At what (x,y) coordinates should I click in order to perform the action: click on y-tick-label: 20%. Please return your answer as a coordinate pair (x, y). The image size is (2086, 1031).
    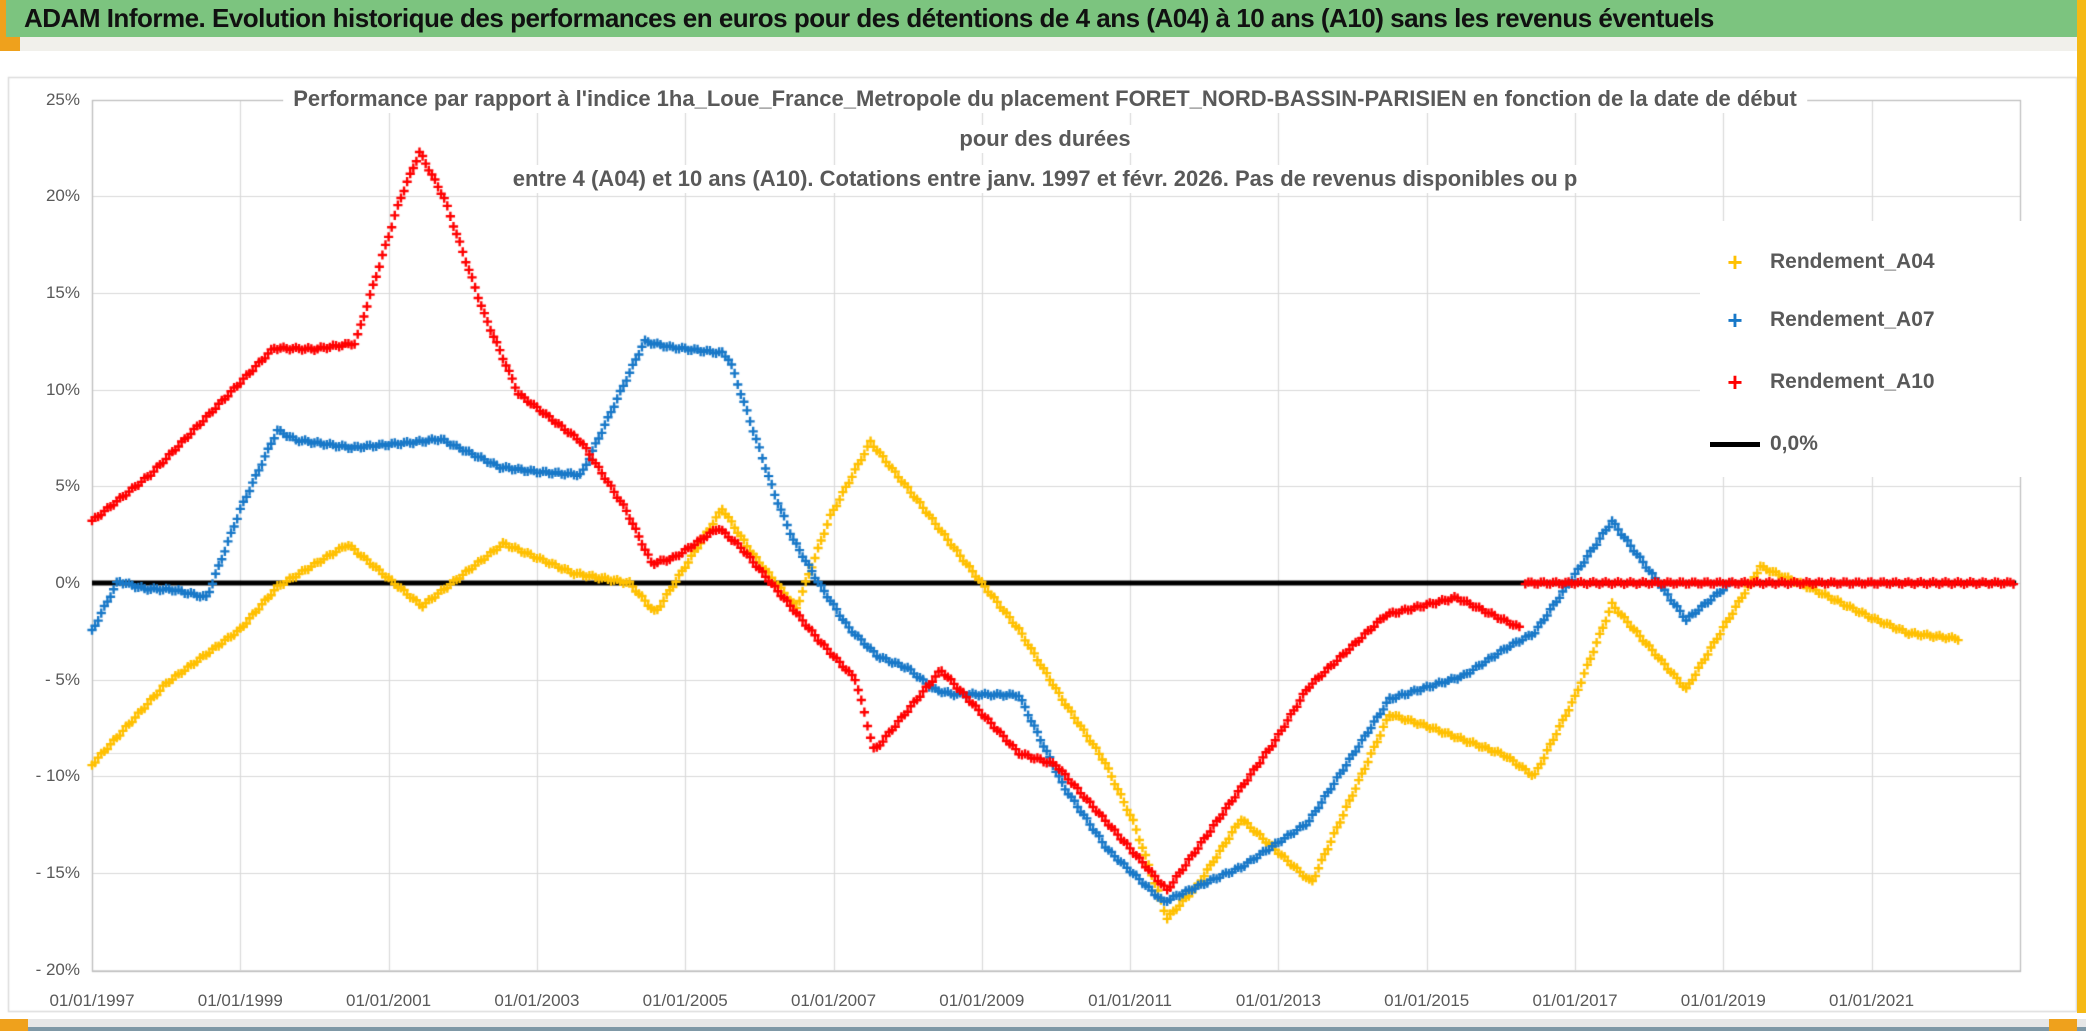
    Looking at the image, I should click on (62, 196).